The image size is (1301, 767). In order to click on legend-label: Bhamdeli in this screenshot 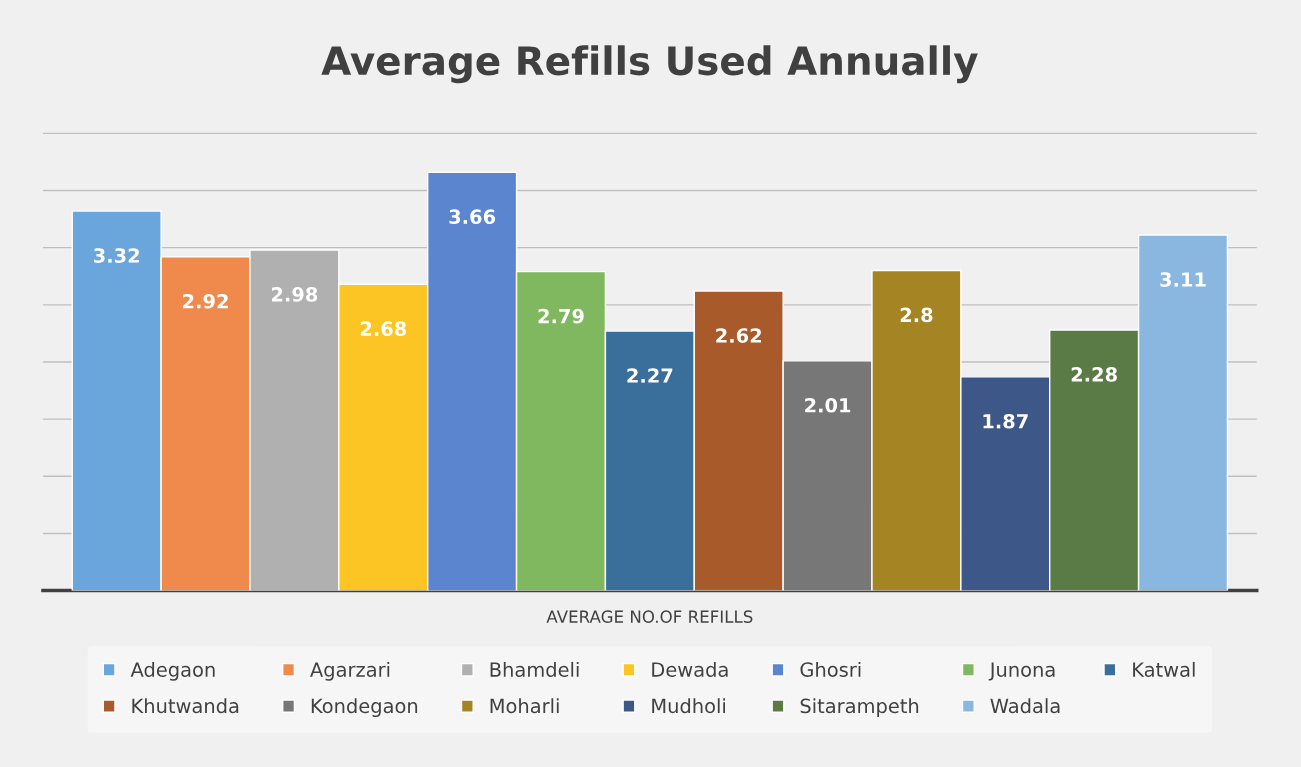, I will do `click(534, 669)`.